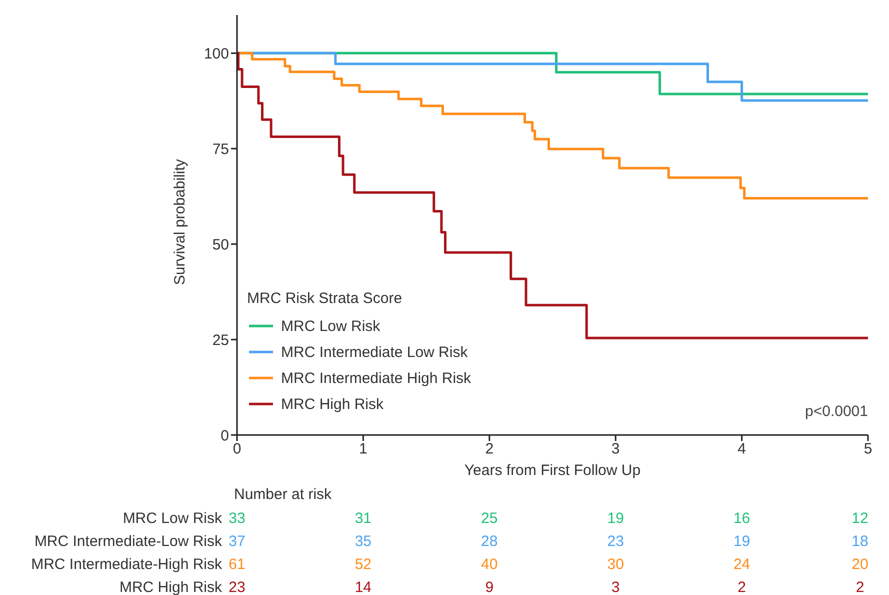 This screenshot has width=889, height=595. What do you see at coordinates (363, 564) in the screenshot?
I see `text: 52` at bounding box center [363, 564].